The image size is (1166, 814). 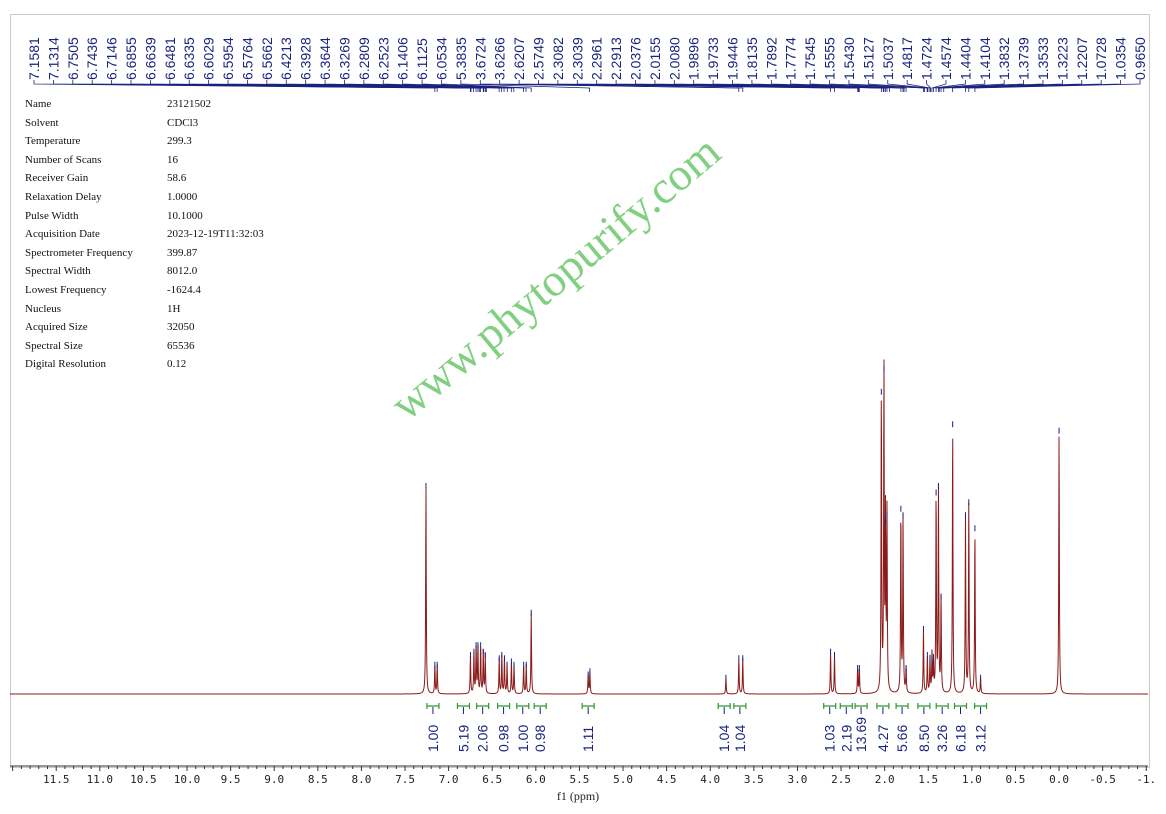 What do you see at coordinates (228, 58) in the screenshot?
I see `peak-label: 6.5954` at bounding box center [228, 58].